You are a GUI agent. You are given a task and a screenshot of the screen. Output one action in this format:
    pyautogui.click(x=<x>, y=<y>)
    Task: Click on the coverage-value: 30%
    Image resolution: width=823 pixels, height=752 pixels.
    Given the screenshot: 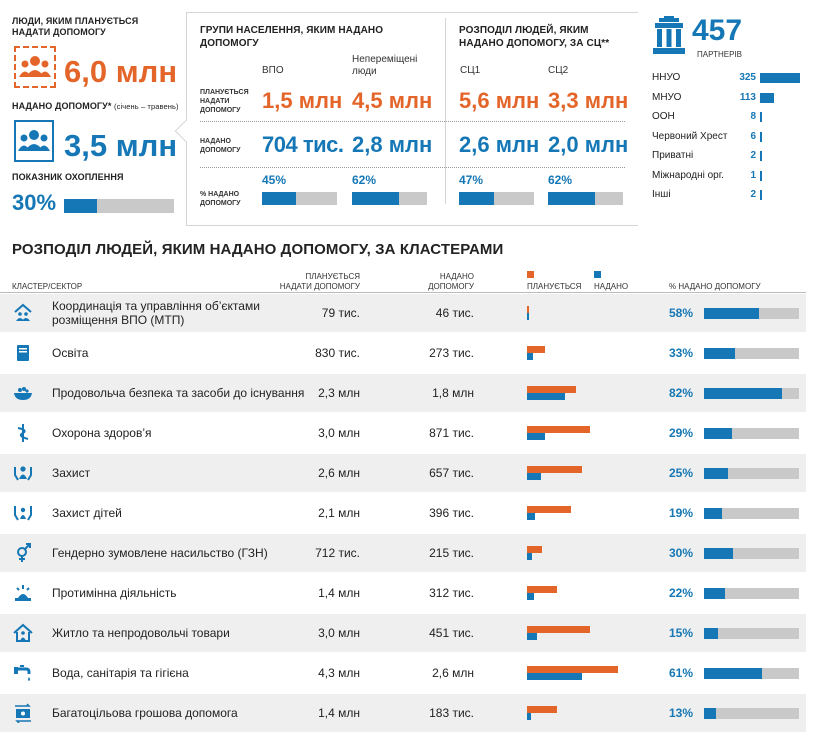 What is the action you would take?
    pyautogui.click(x=34, y=202)
    